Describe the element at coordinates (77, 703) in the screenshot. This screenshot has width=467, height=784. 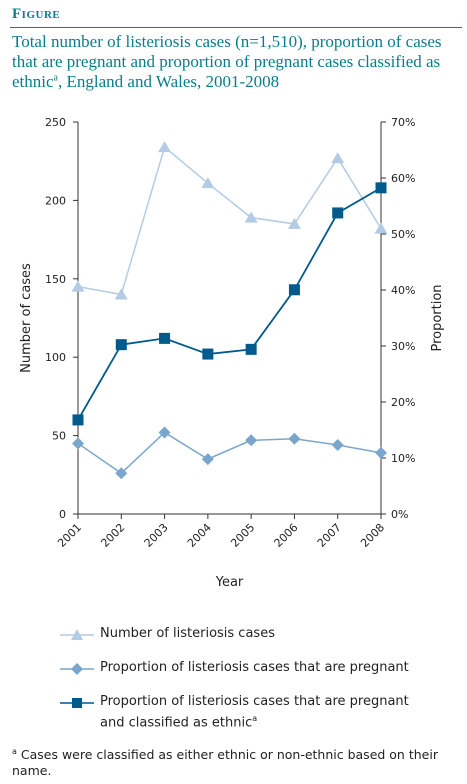
I see `legend-swatch-square` at that location.